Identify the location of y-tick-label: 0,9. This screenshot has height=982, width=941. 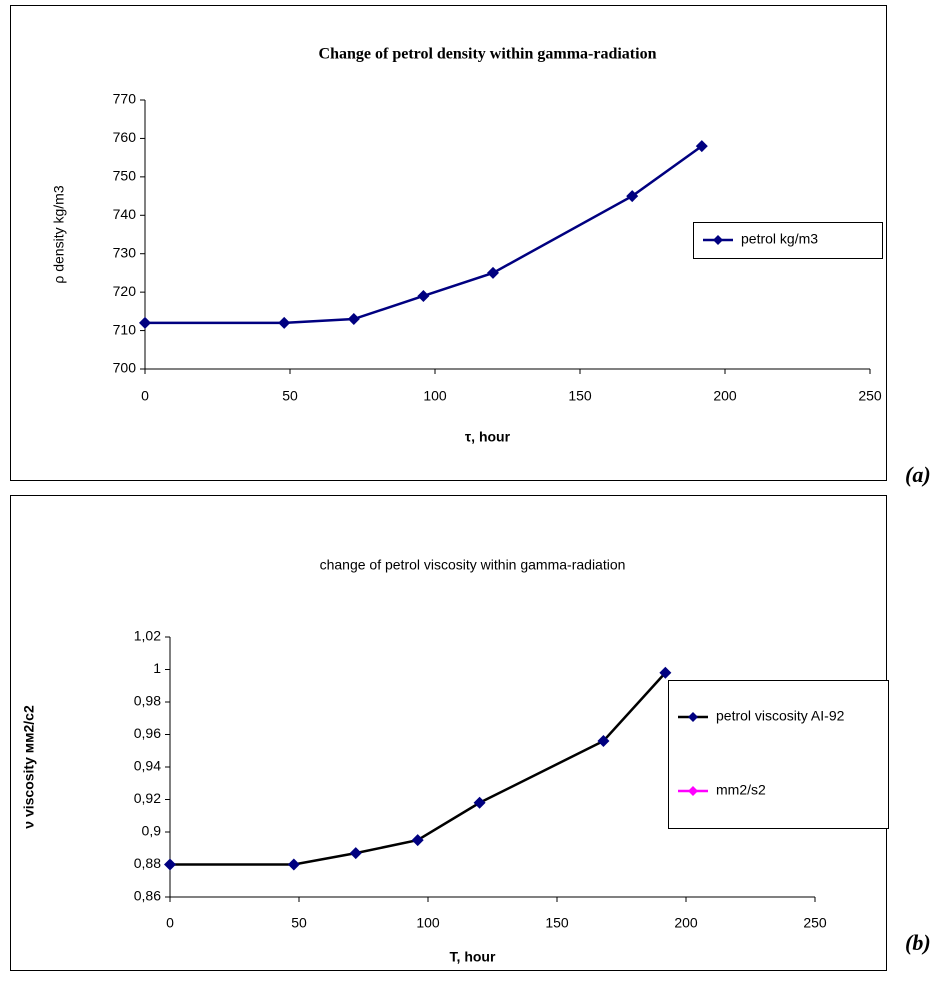
(152, 831).